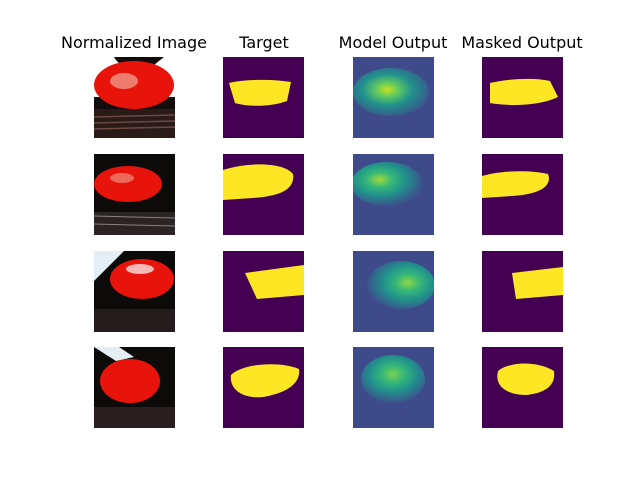  Describe the element at coordinates (522, 42) in the screenshot. I see `column-title-masked-output: Masked Output` at that location.